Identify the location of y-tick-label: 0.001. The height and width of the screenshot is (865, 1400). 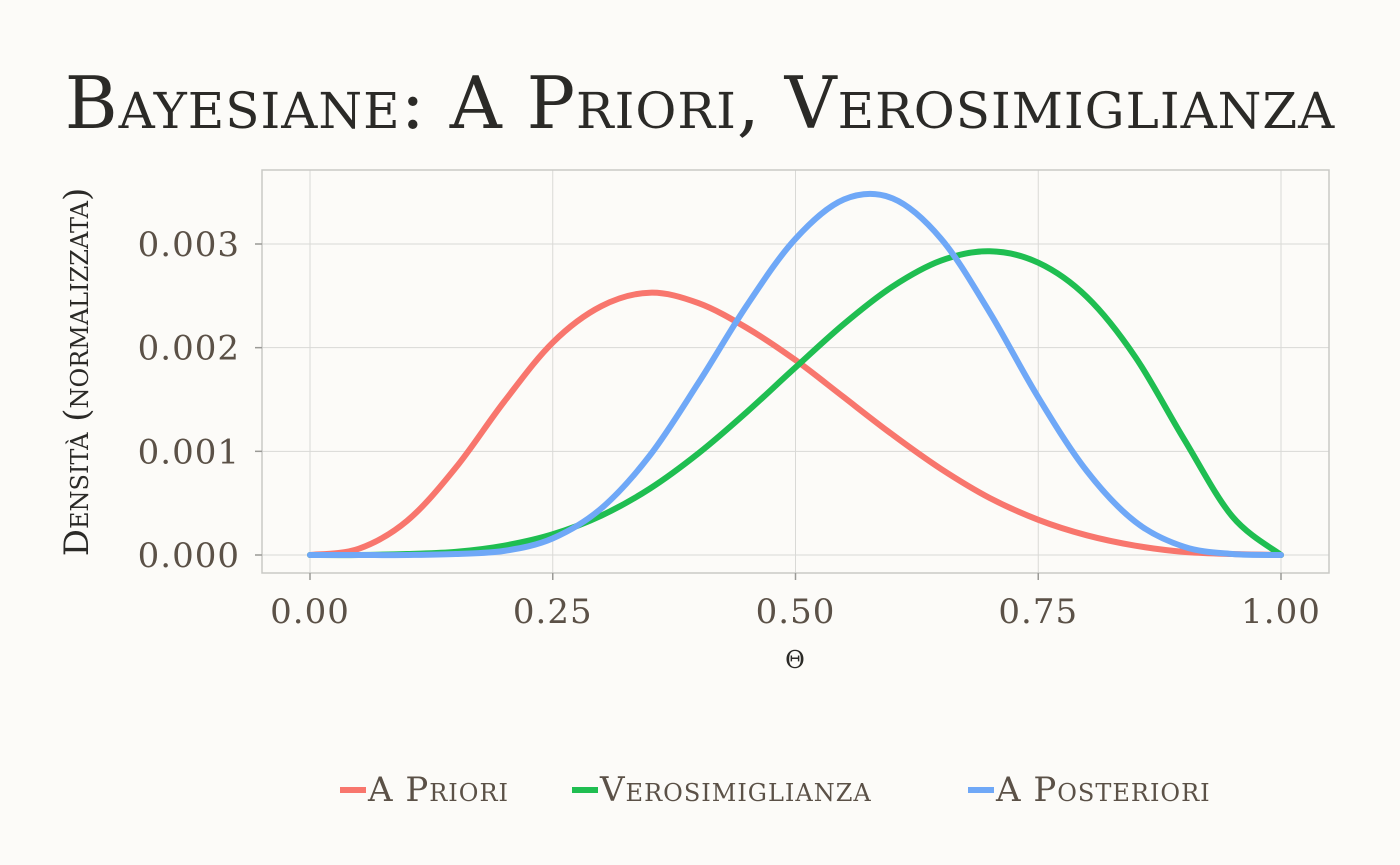
(189, 452).